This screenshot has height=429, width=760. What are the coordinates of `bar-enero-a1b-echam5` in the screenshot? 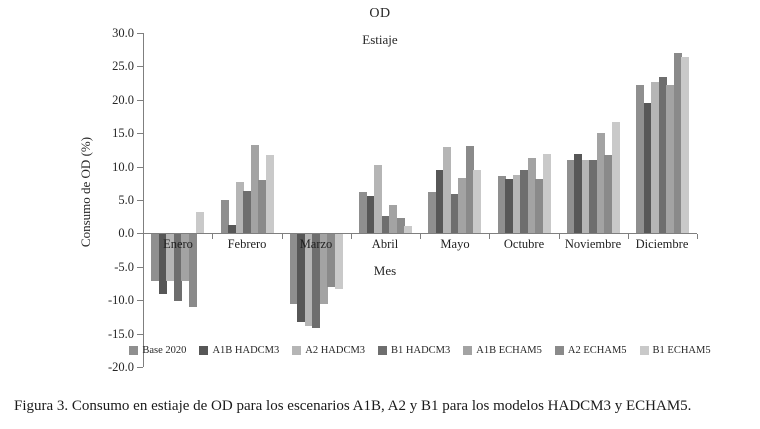 It's located at (185, 257).